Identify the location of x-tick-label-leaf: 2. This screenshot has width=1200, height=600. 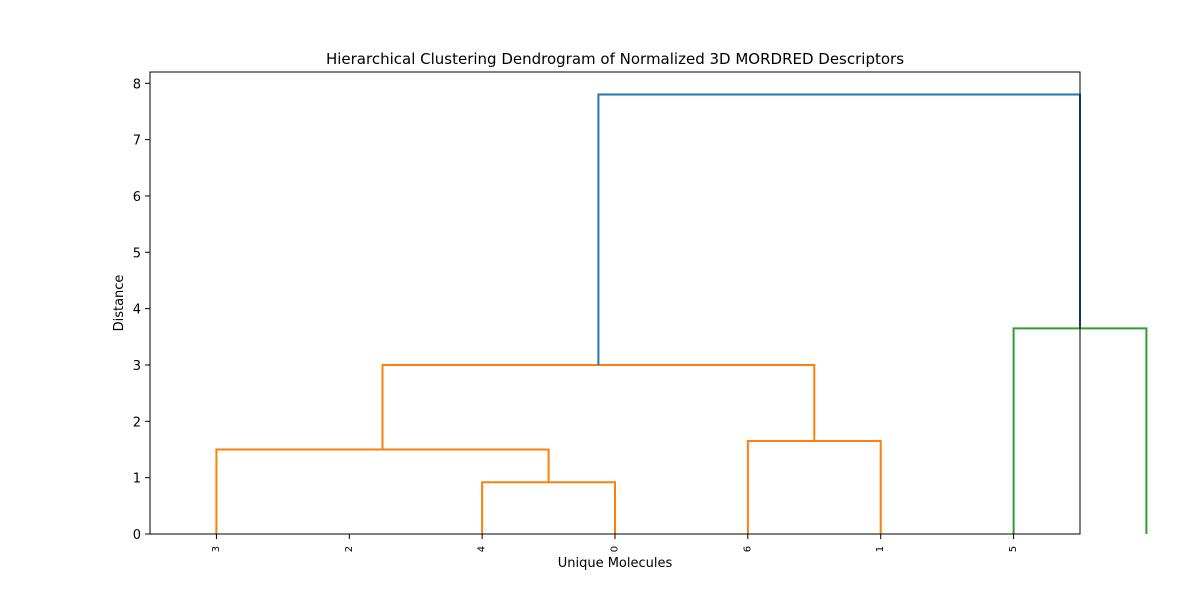
(349, 549).